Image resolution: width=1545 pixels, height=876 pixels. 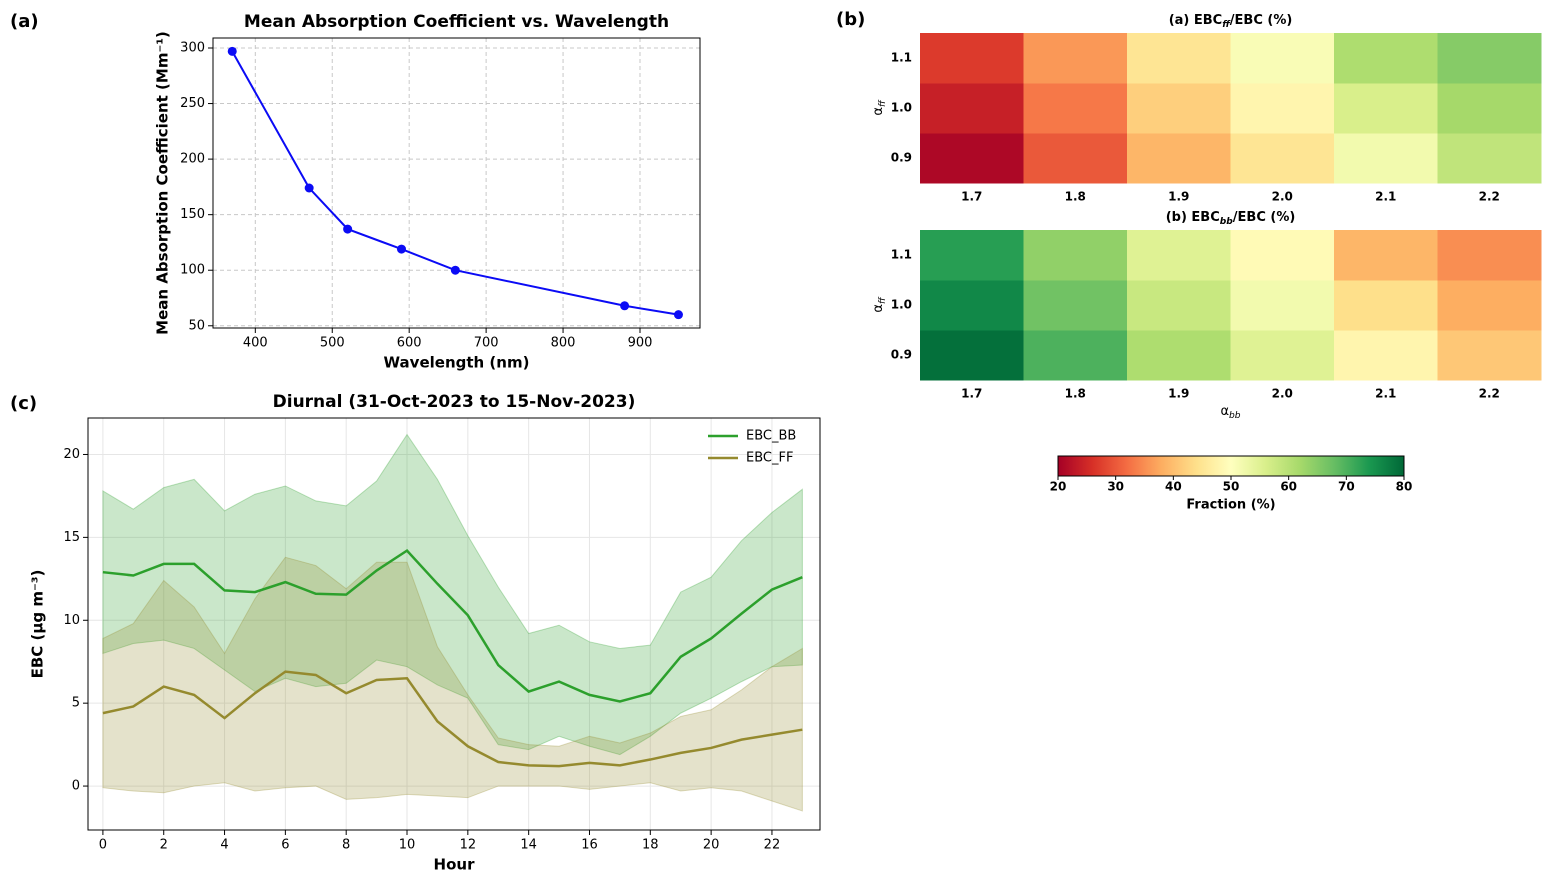 What do you see at coordinates (192, 214) in the screenshot?
I see `y-tick-label: 150` at bounding box center [192, 214].